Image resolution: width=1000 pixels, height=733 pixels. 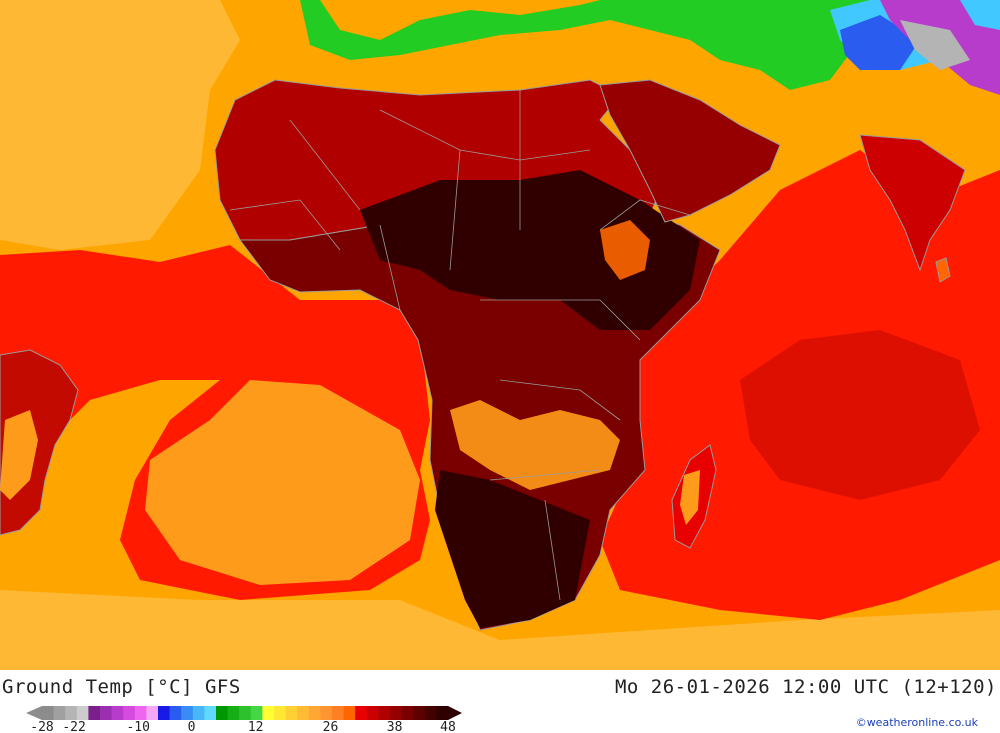 What do you see at coordinates (19, 455) in the screenshot?
I see `land-south-america-hot` at bounding box center [19, 455].